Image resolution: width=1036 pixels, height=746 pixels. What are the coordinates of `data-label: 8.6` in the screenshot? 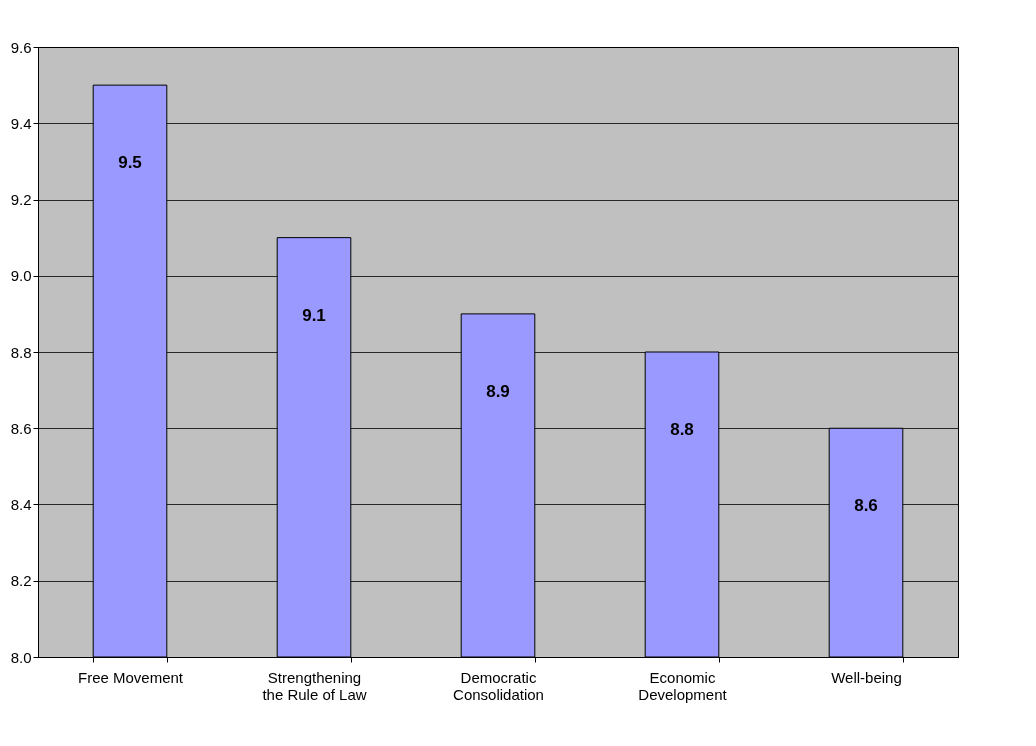 It's located at (866, 506).